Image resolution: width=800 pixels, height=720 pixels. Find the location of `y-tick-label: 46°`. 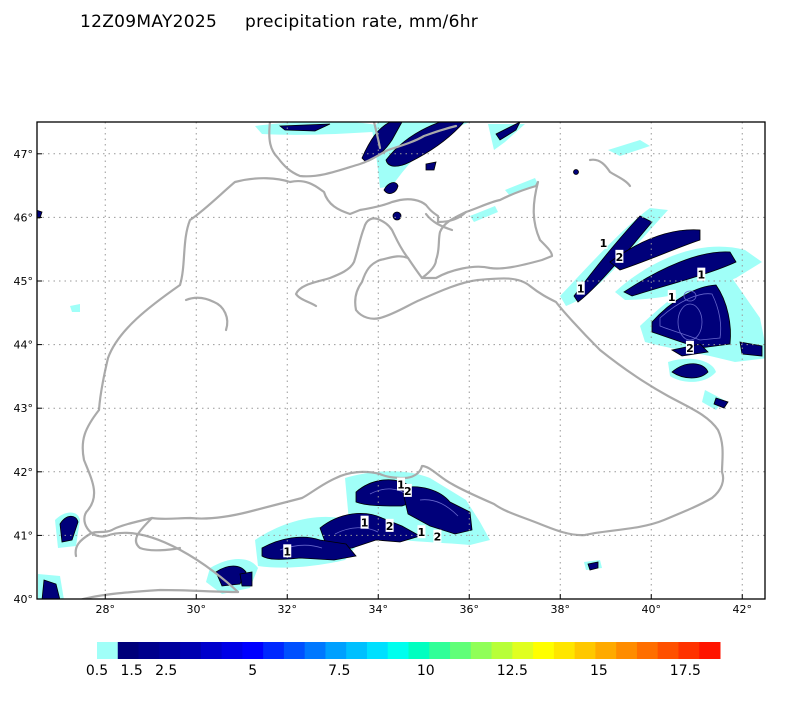

y-tick-label: 46° is located at coordinates (24, 217).